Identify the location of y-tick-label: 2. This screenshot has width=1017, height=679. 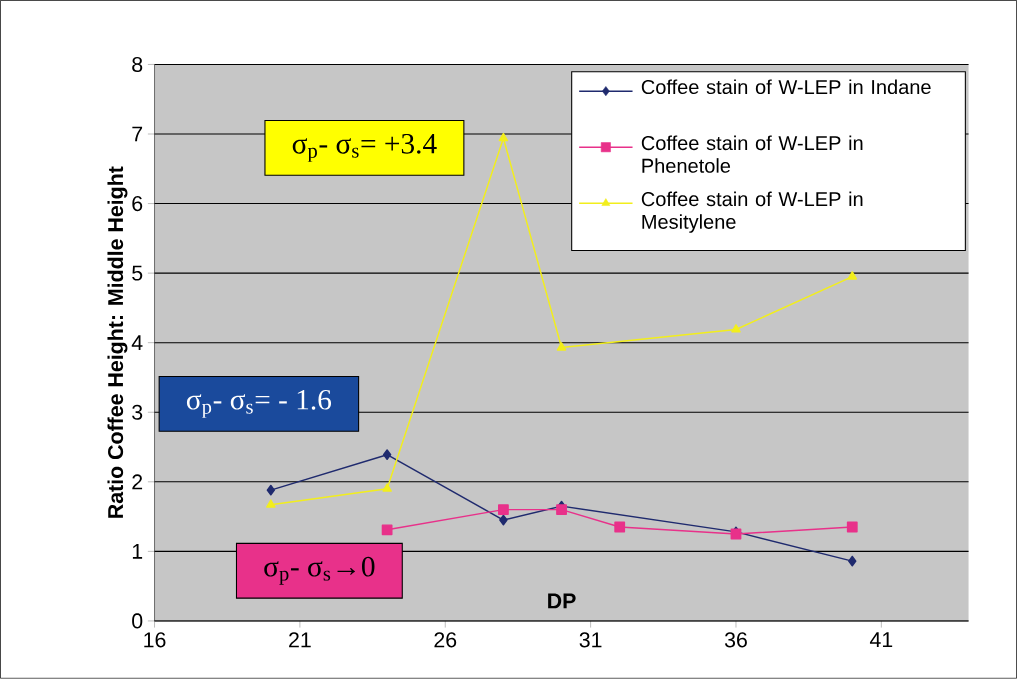
(137, 482).